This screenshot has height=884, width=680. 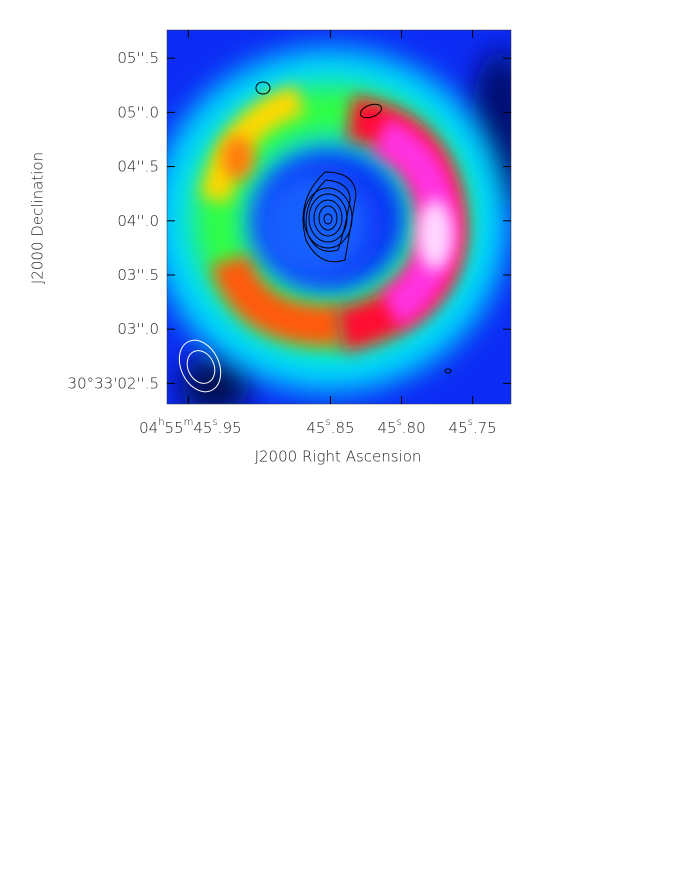 I want to click on y-tick-label: 03''.0, so click(x=138, y=329).